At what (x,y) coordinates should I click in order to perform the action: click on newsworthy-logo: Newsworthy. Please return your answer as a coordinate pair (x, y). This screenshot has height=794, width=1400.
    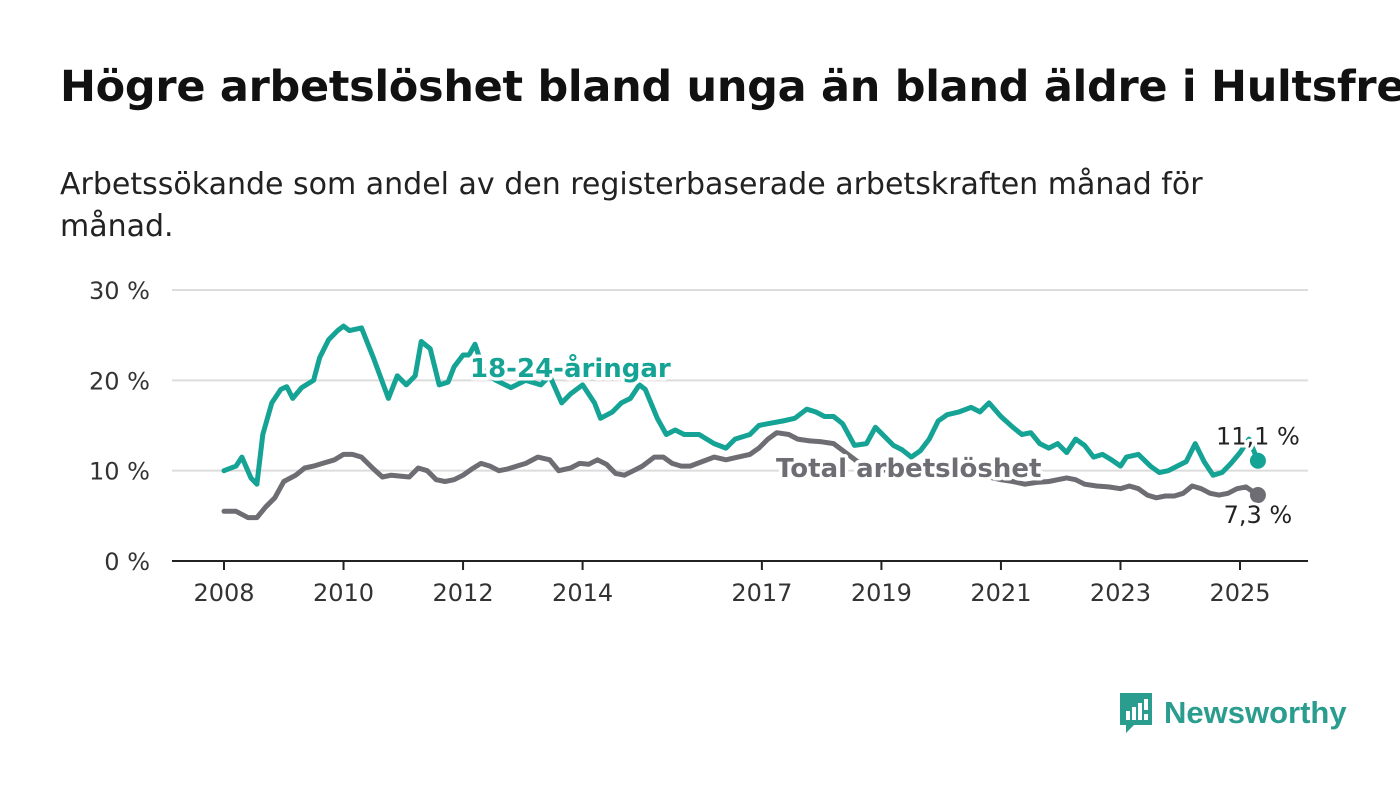
    Looking at the image, I should click on (1232, 713).